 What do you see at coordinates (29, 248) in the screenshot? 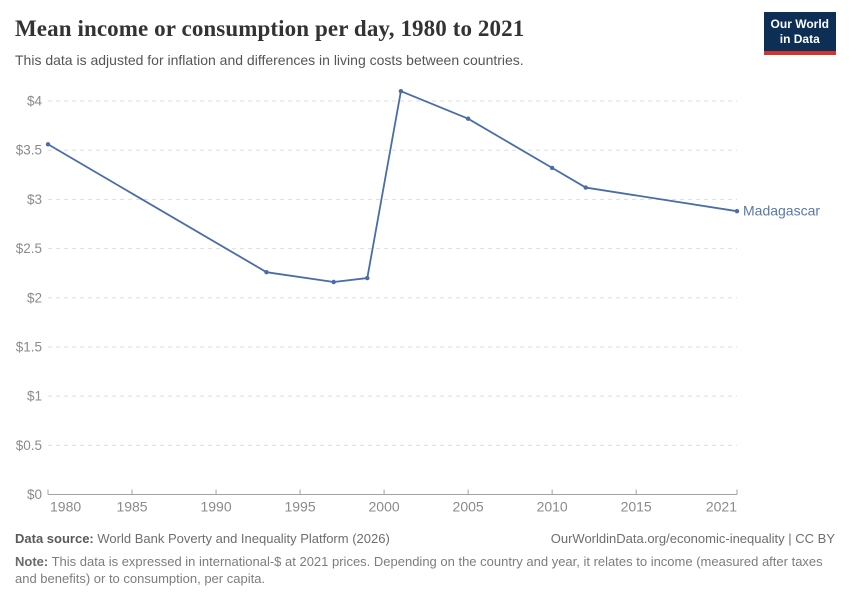
I see `y-tick-label: $2.5` at bounding box center [29, 248].